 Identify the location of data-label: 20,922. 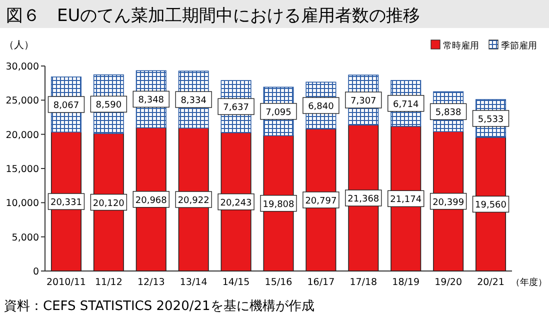
(194, 201).